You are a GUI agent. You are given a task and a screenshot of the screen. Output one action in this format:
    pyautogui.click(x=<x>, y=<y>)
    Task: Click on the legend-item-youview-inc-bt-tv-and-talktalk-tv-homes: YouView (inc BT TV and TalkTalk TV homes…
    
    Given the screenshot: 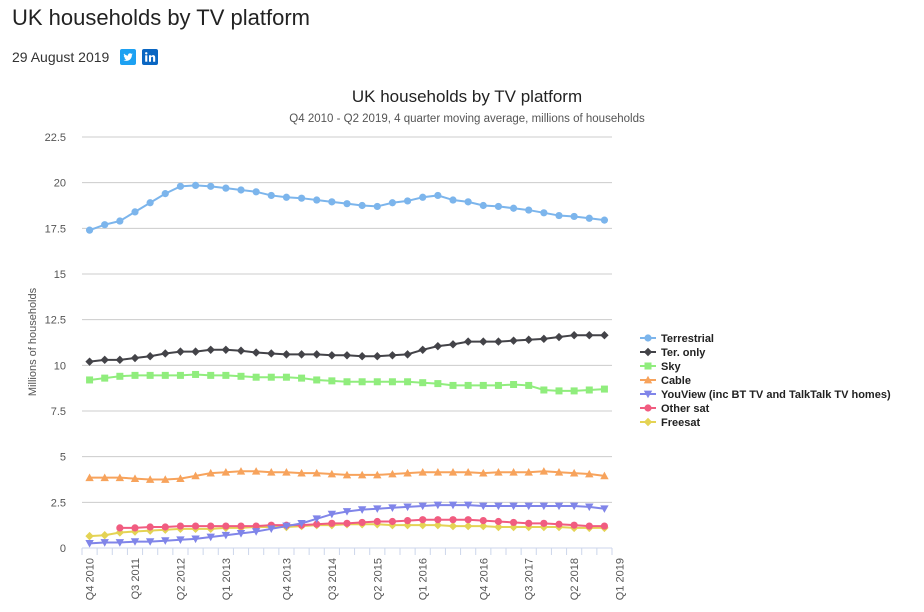 What is the action you would take?
    pyautogui.click(x=765, y=395)
    